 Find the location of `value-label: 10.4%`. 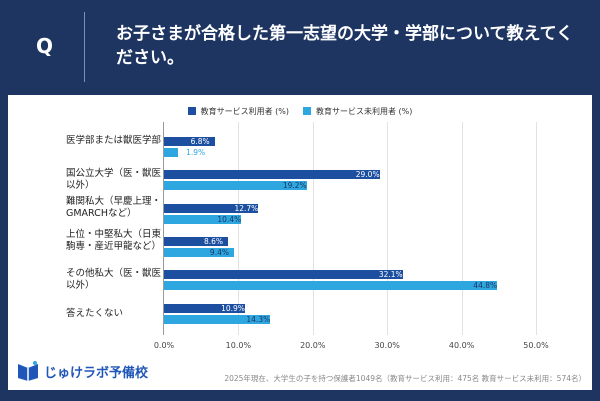

value-label: 10.4% is located at coordinates (229, 219).